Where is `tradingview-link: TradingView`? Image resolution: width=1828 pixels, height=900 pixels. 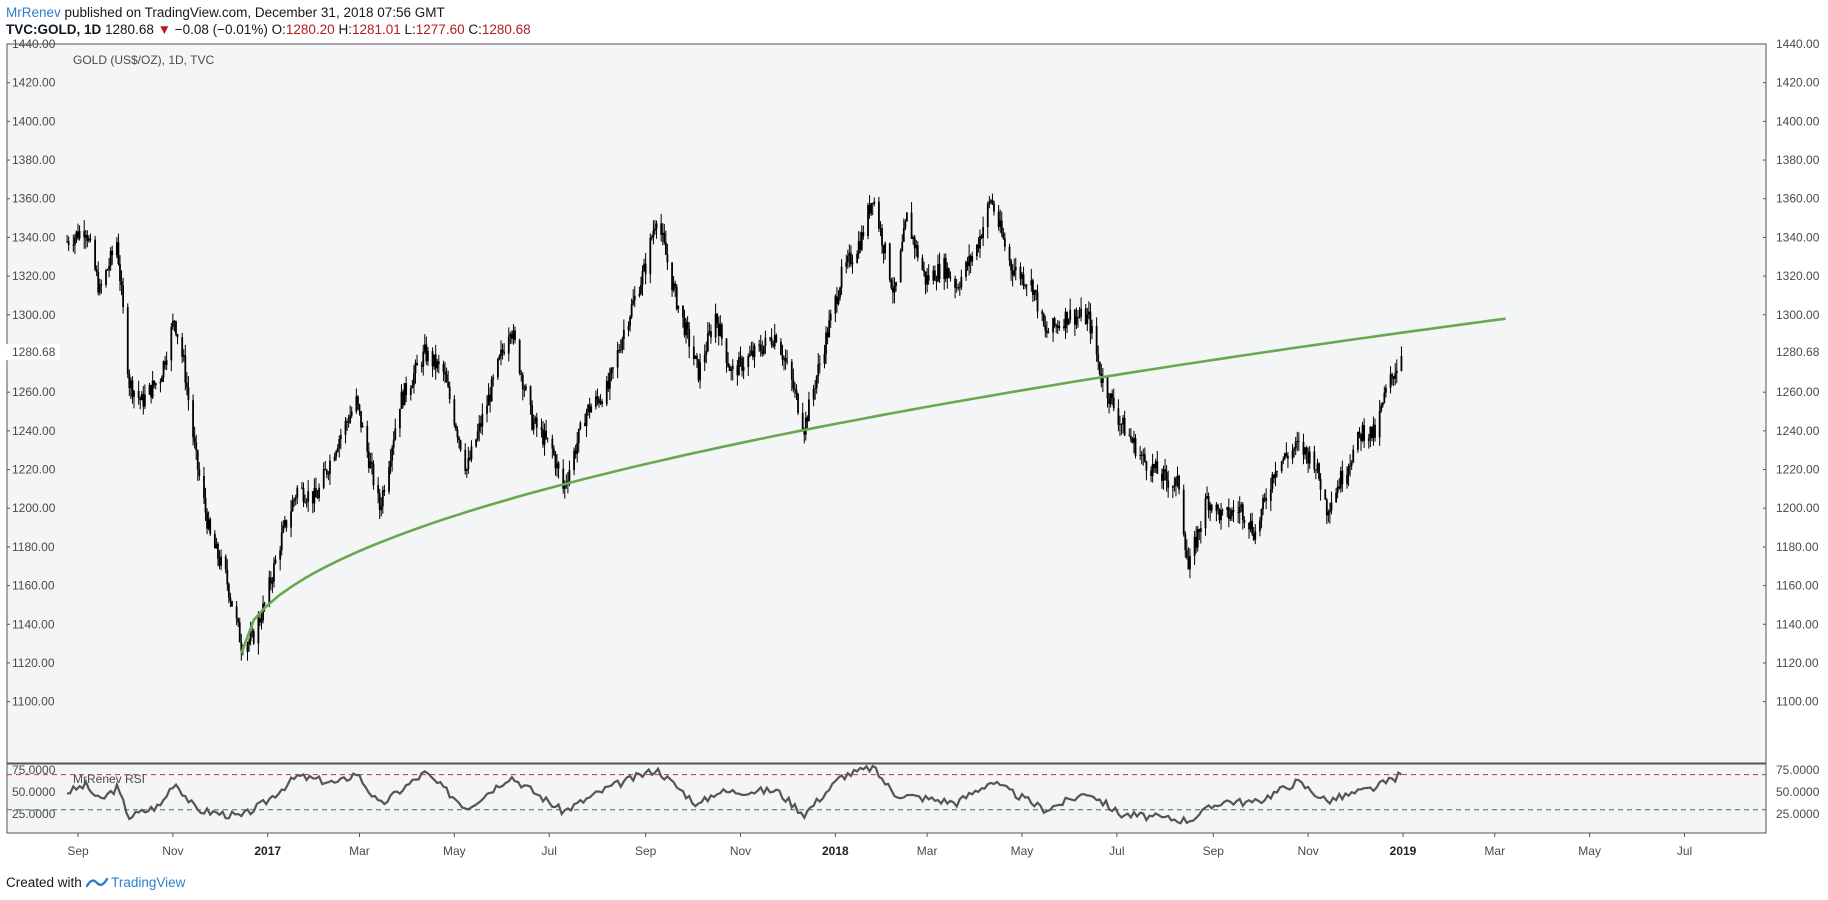
tradingview-link: TradingView is located at coordinates (148, 882).